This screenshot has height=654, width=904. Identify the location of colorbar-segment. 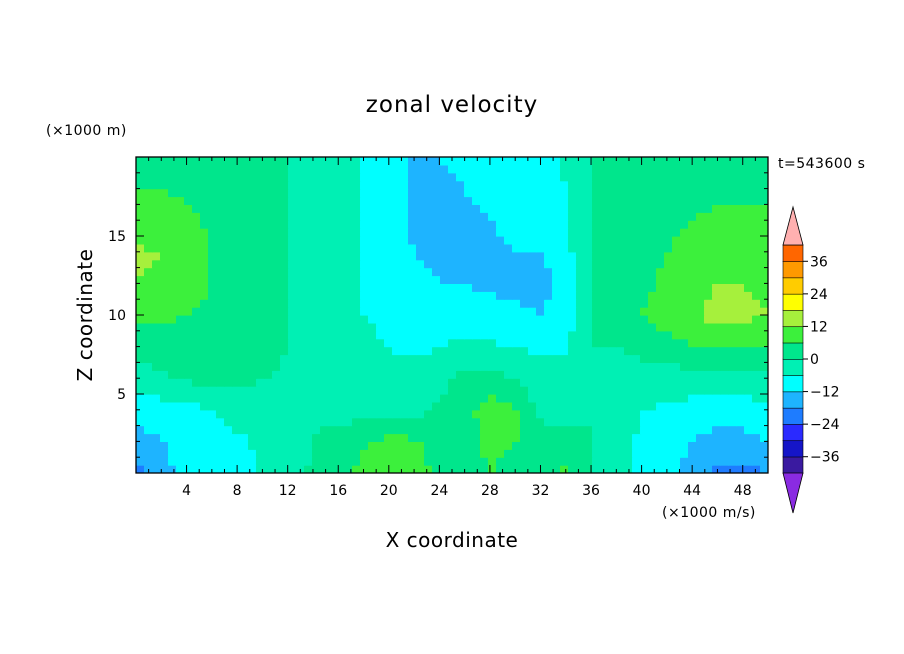
(793, 253).